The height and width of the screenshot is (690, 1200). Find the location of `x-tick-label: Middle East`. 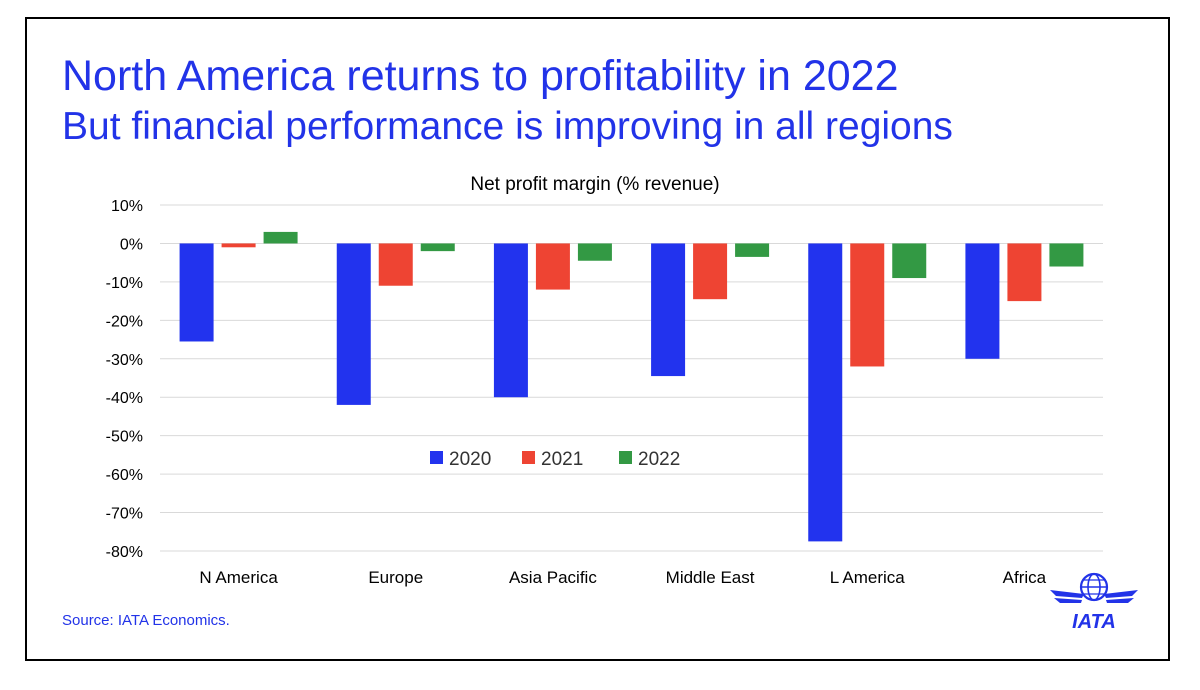

x-tick-label: Middle East is located at coordinates (710, 577).